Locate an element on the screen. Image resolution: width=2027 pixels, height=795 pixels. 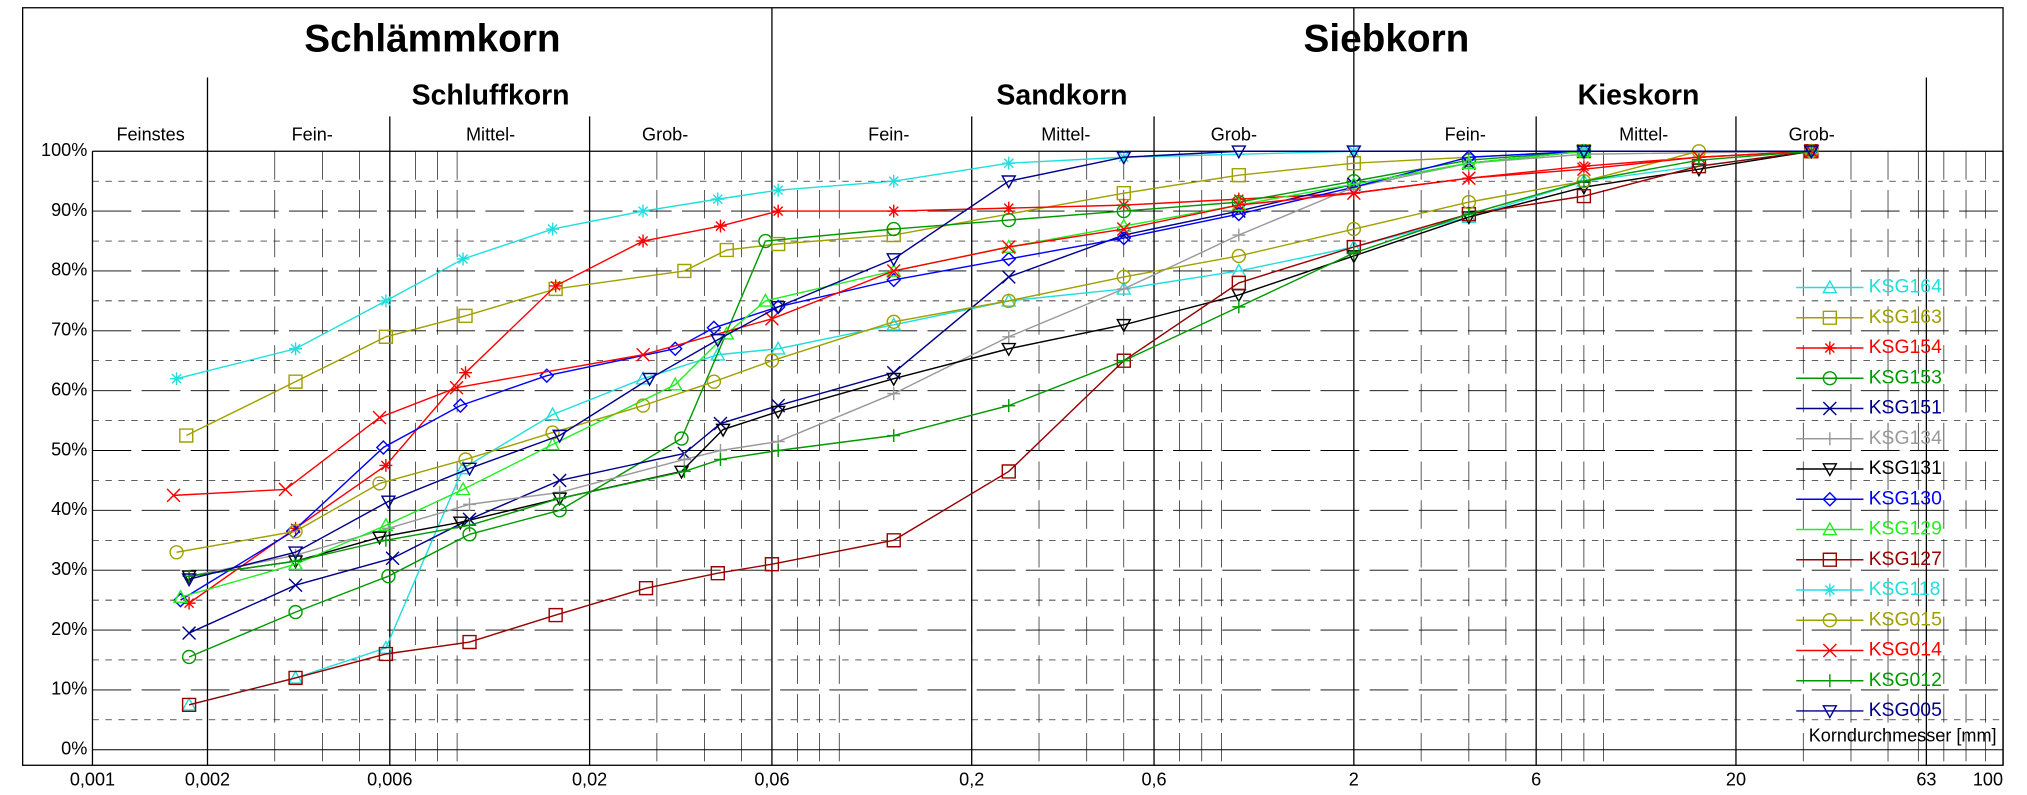
header-title: Siebkorn is located at coordinates (1387, 39).